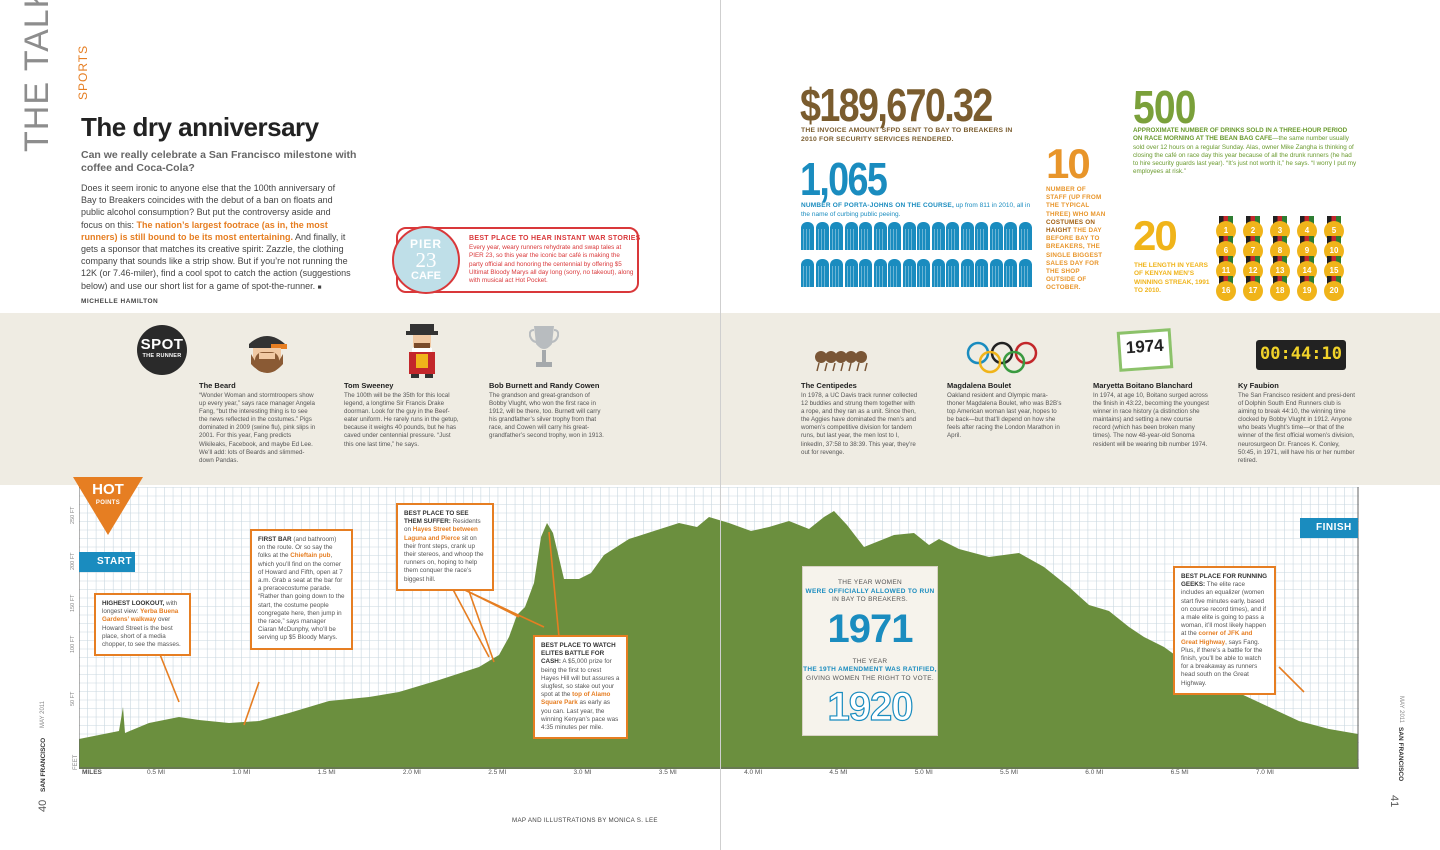 This screenshot has height=850, width=1440. I want to click on stat-portajohns: 1,065, so click(844, 179).